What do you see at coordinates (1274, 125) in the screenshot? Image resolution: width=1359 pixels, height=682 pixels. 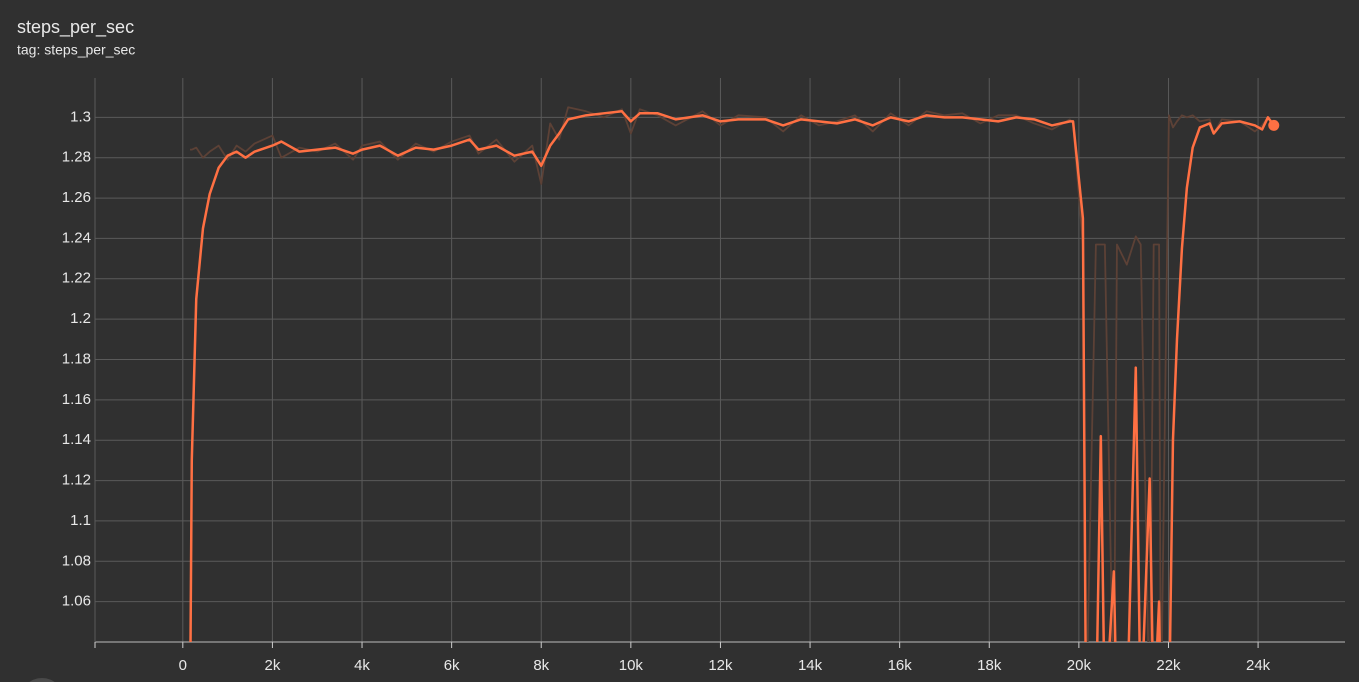 I see `end-point` at bounding box center [1274, 125].